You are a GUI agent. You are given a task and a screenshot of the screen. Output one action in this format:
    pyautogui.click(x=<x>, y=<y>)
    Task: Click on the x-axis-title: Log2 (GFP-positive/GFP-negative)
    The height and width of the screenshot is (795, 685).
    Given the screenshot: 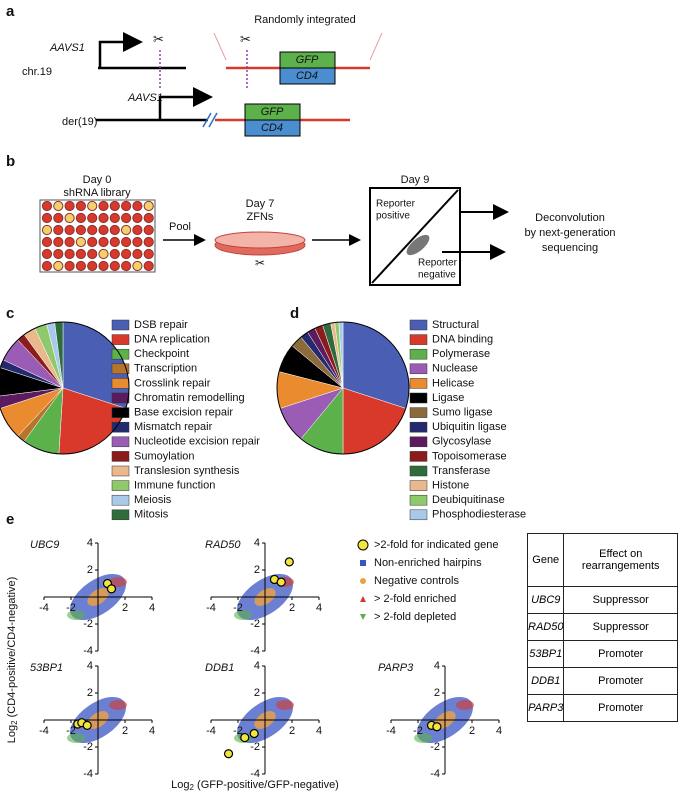 What is the action you would take?
    pyautogui.click(x=255, y=785)
    